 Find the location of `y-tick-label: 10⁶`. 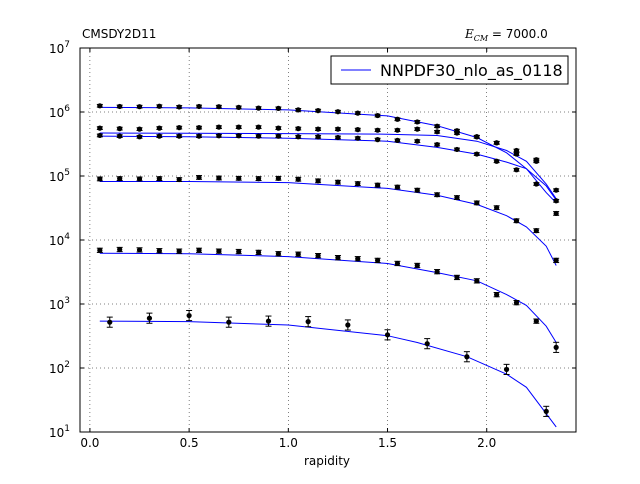

y-tick-label: 10⁶ is located at coordinates (59, 112).